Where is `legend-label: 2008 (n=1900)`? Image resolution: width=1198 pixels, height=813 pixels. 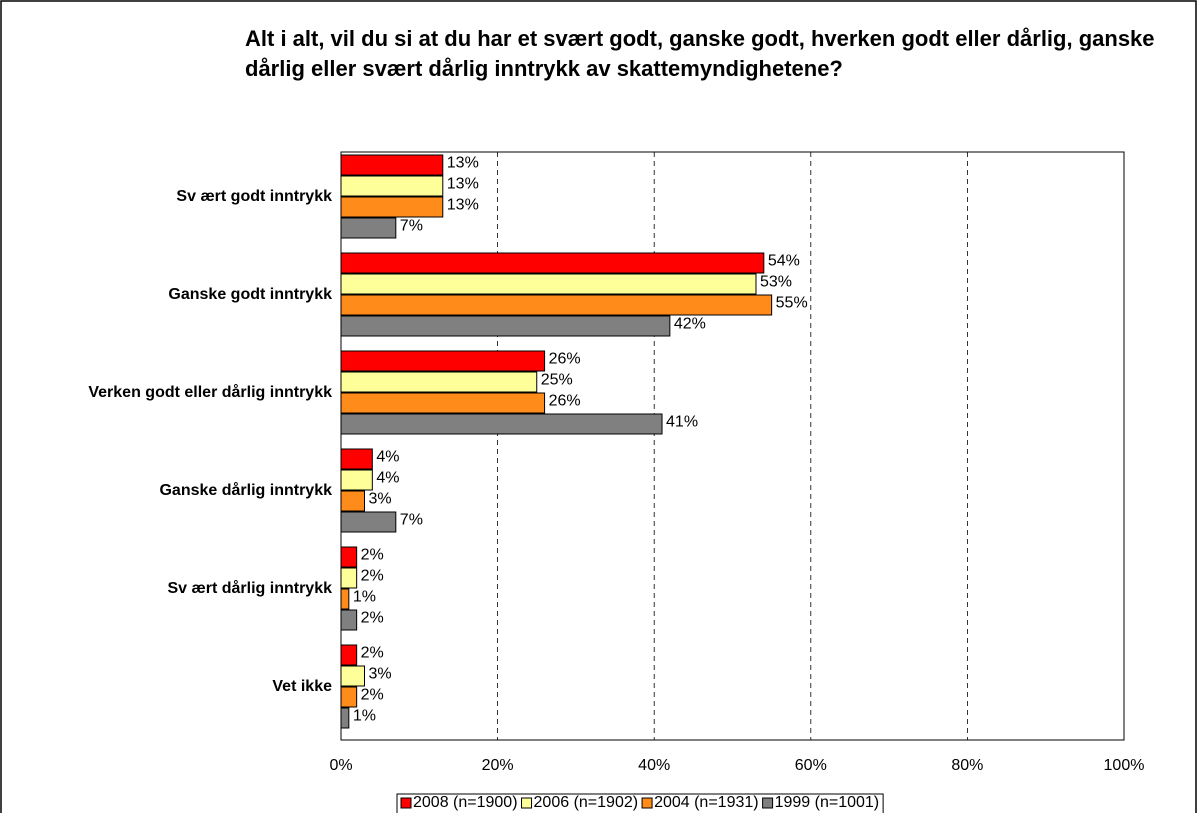 legend-label: 2008 (n=1900) is located at coordinates (465, 802).